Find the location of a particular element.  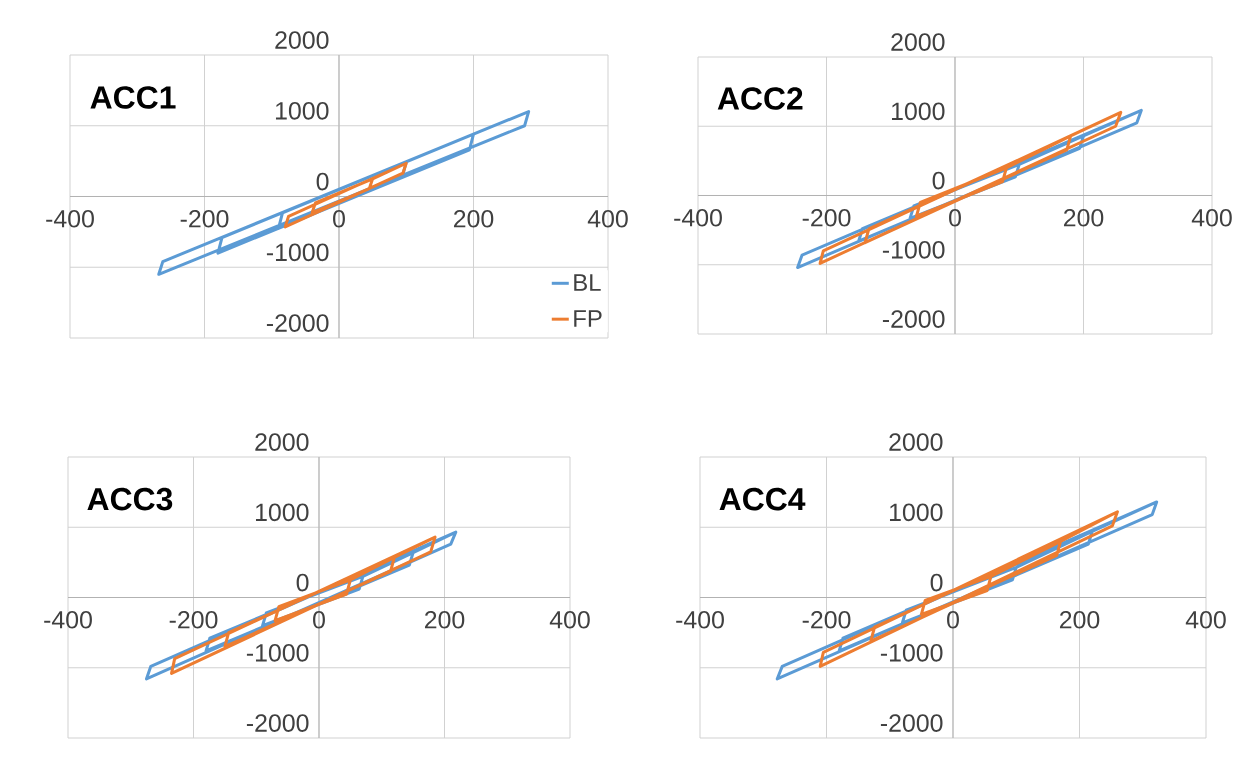

legend-label: BL is located at coordinates (587, 282).